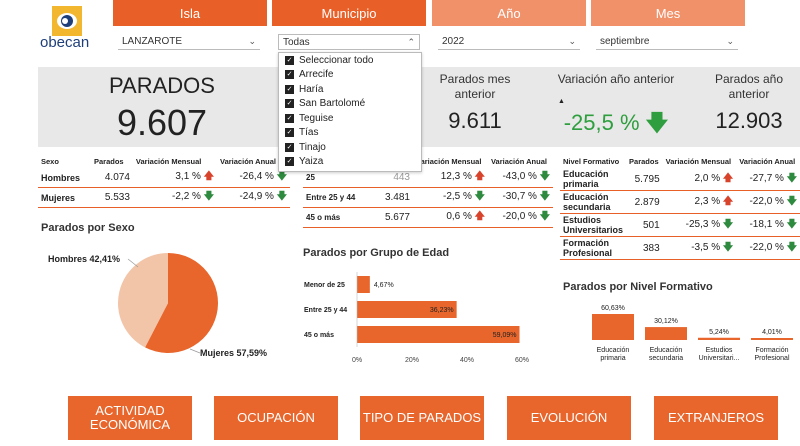 The width and height of the screenshot is (800, 446). What do you see at coordinates (357, 360) in the screenshot?
I see `axis-tick-label: 0%` at bounding box center [357, 360].